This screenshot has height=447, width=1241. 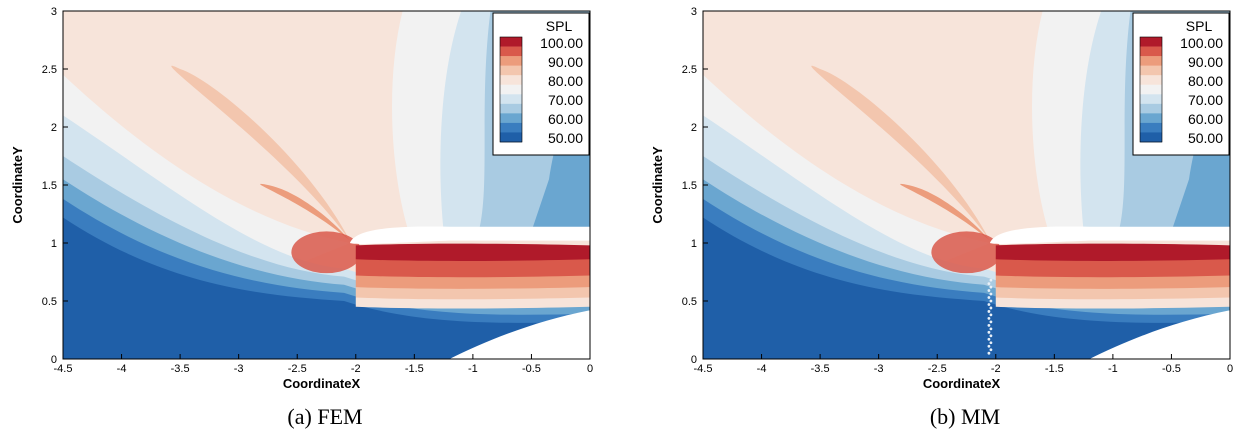 What do you see at coordinates (1054, 369) in the screenshot?
I see `x-tick-label: -1.5` at bounding box center [1054, 369].